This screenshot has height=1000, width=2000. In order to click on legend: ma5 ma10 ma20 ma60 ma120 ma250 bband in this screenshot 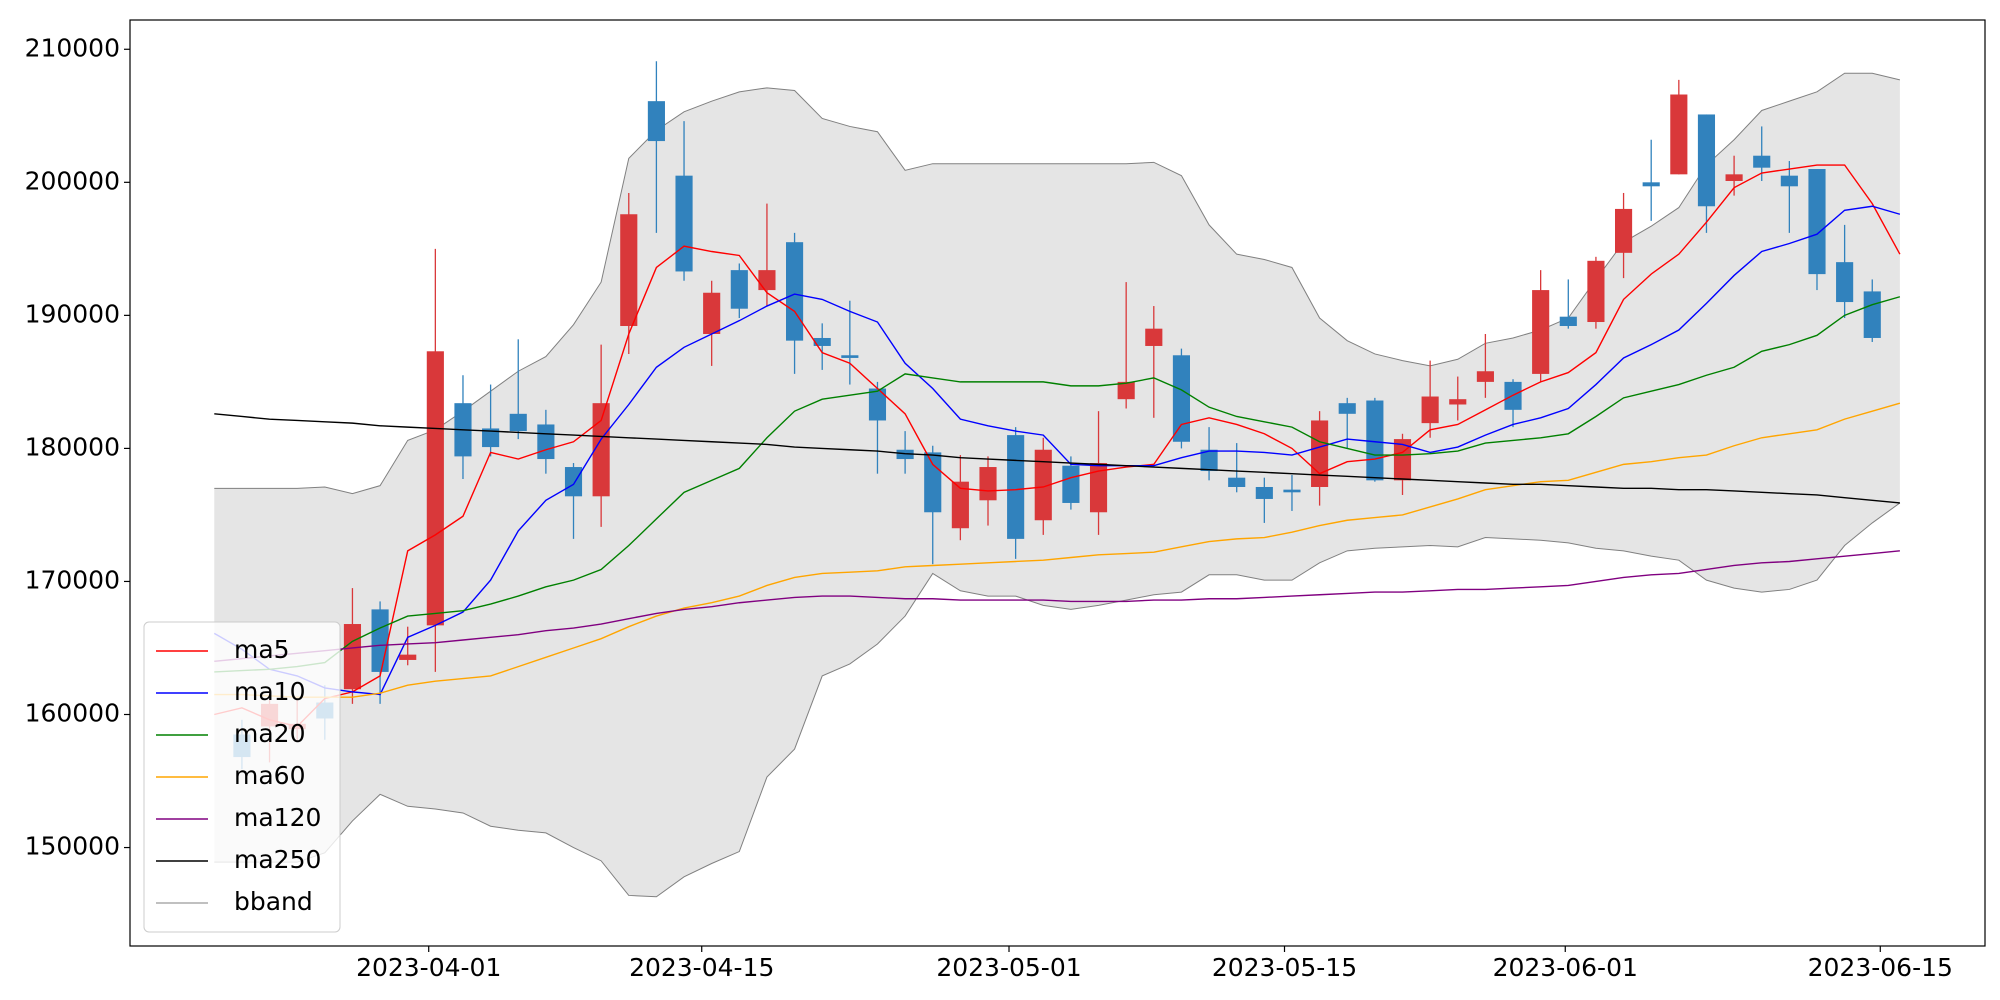, I will do `click(242, 777)`.